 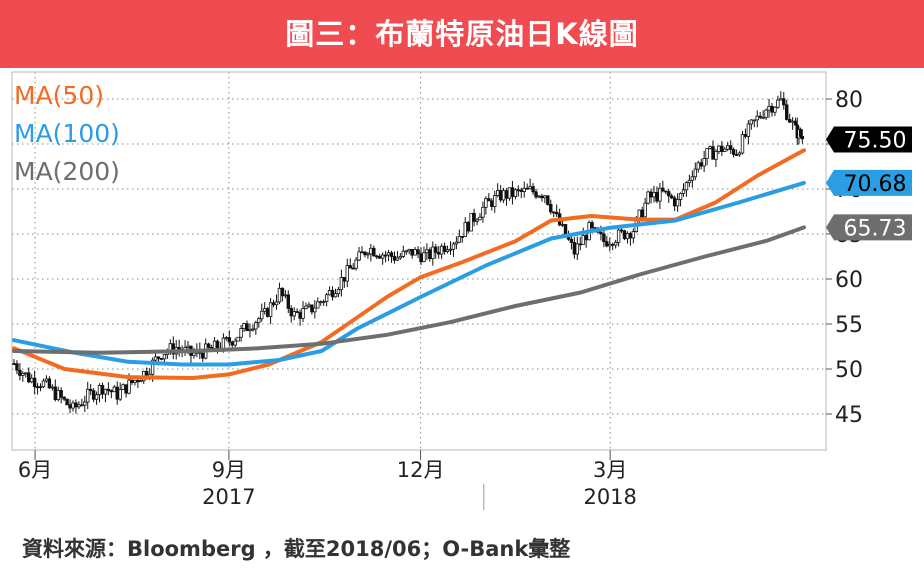 I want to click on legend-item: MA(200), so click(x=67, y=171).